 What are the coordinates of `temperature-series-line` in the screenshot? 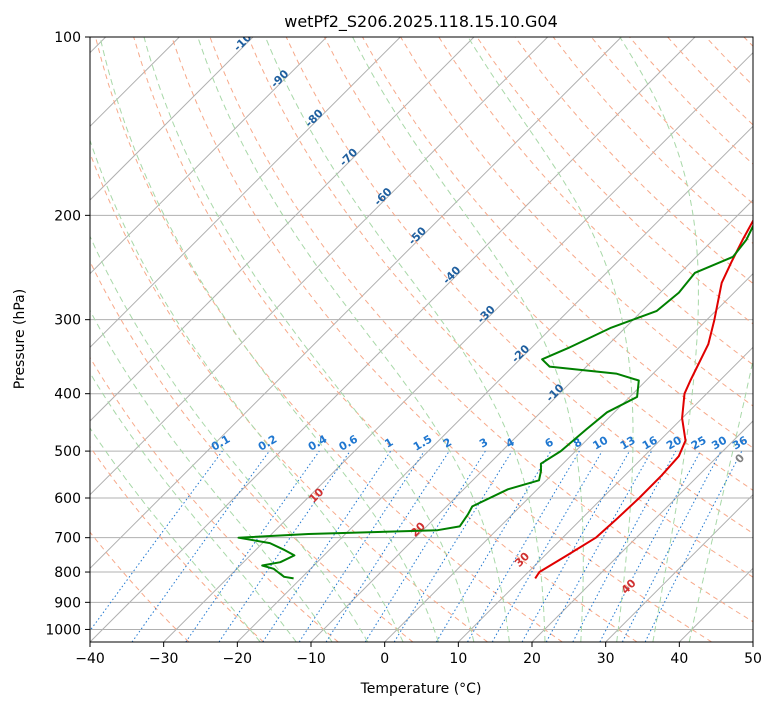 It's located at (643, 398).